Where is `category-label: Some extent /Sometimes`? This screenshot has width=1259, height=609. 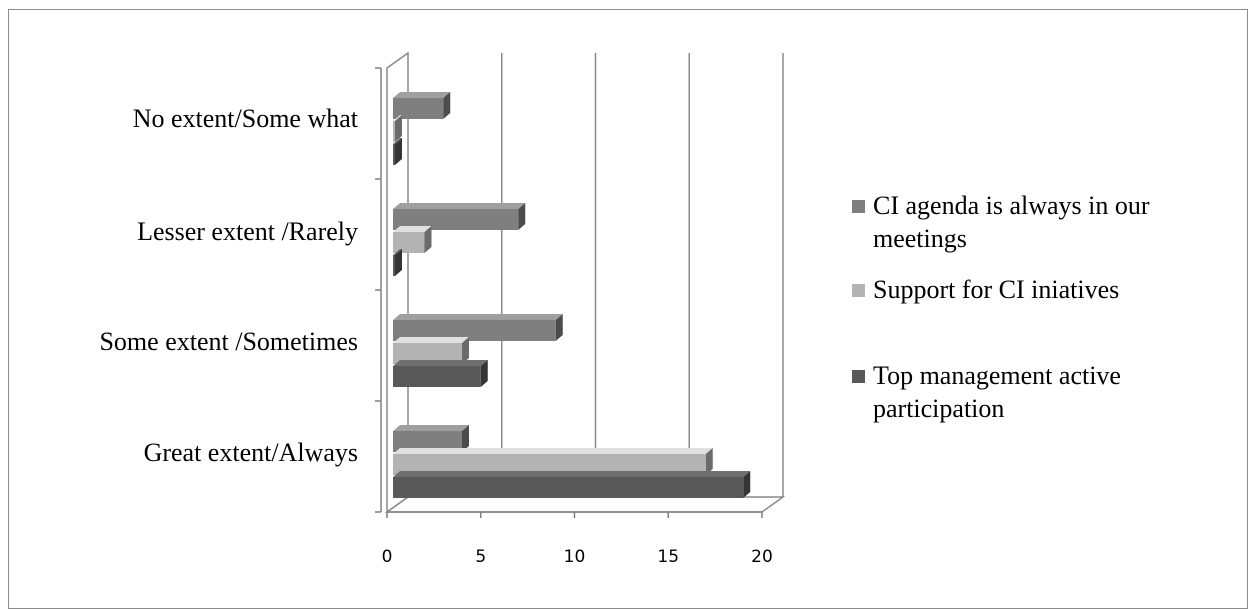
category-label: Some extent /Sometimes is located at coordinates (228, 341).